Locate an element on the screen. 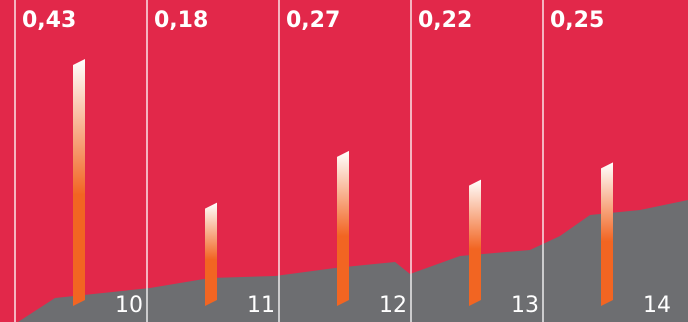  value-label: 0,25 is located at coordinates (577, 20).